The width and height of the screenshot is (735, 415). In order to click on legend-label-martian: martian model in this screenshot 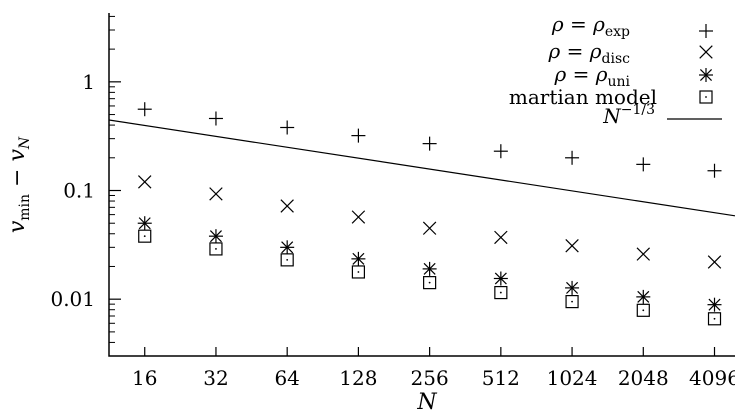, I will do `click(583, 97)`.